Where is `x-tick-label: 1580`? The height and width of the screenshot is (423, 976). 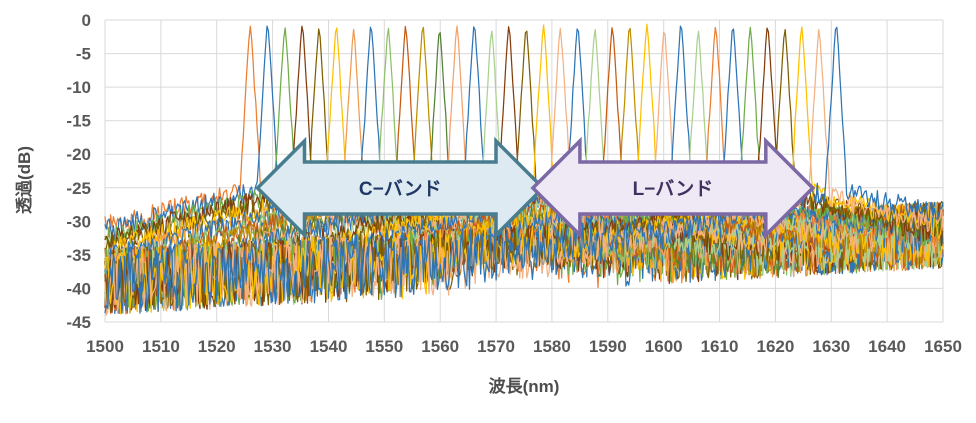
x-tick-label: 1580 is located at coordinates (552, 346).